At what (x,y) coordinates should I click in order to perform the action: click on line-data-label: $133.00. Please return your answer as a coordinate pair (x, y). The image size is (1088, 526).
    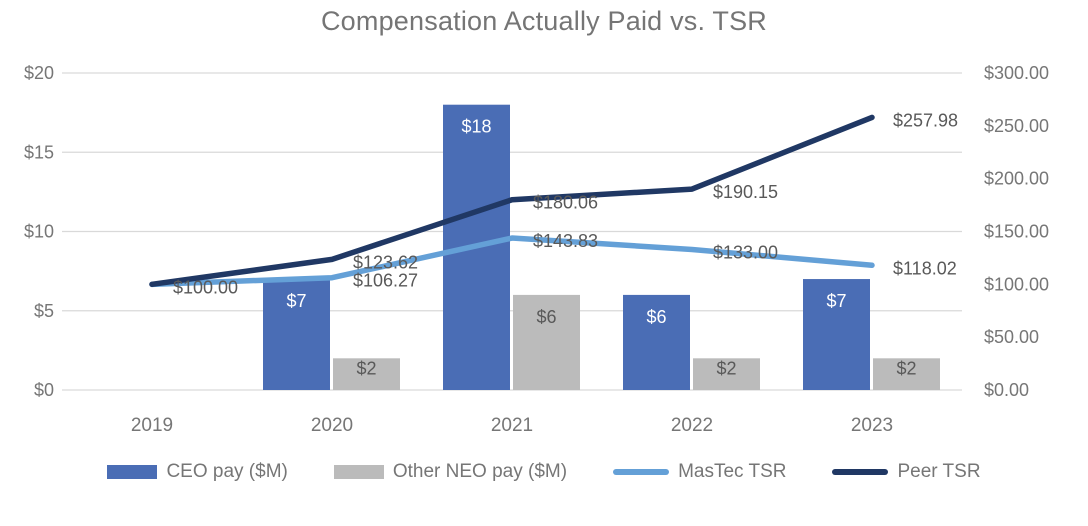
    Looking at the image, I should click on (745, 252).